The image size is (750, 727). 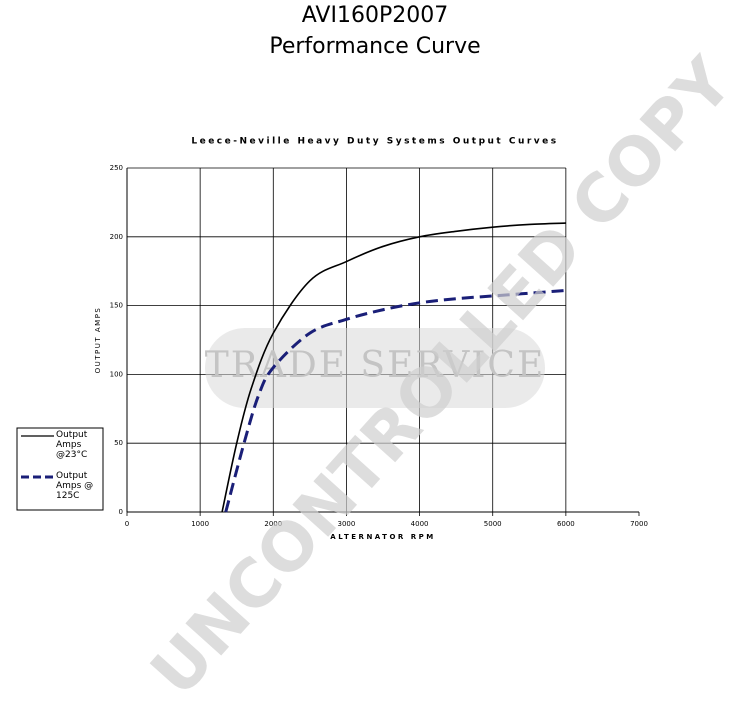 What do you see at coordinates (382, 537) in the screenshot?
I see `x-axis-label: ALTERNATOR RPM` at bounding box center [382, 537].